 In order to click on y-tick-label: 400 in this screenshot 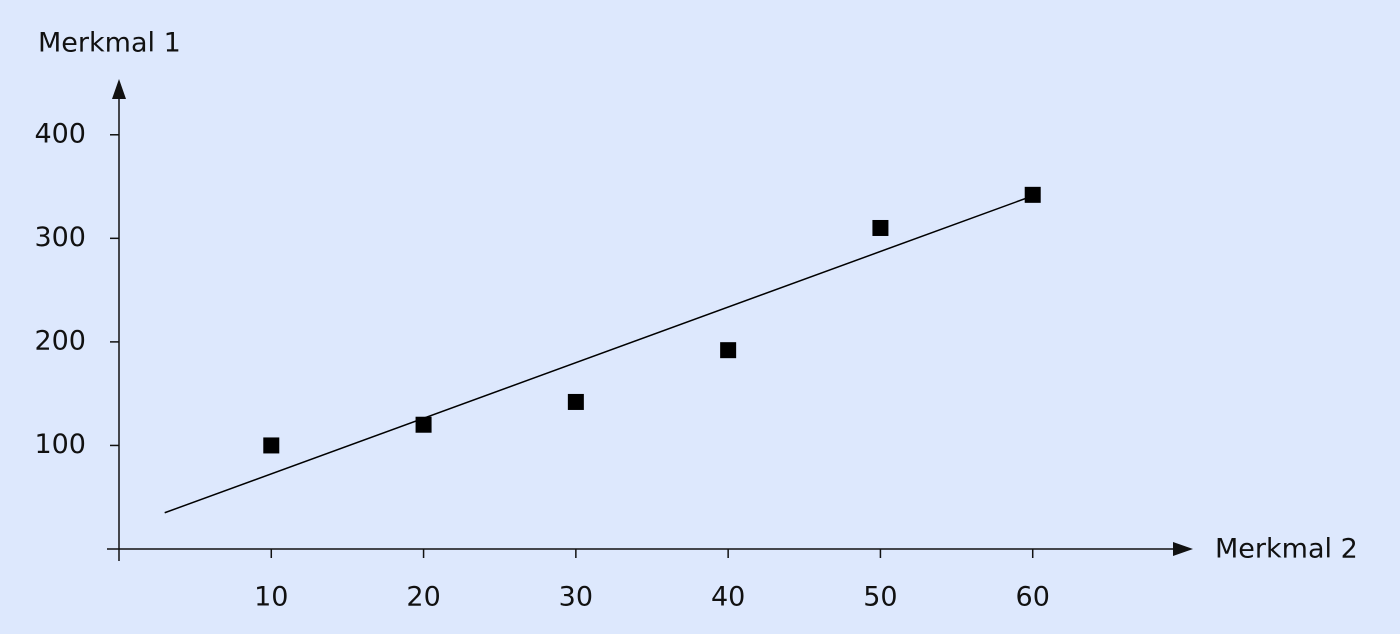, I will do `click(60, 133)`.